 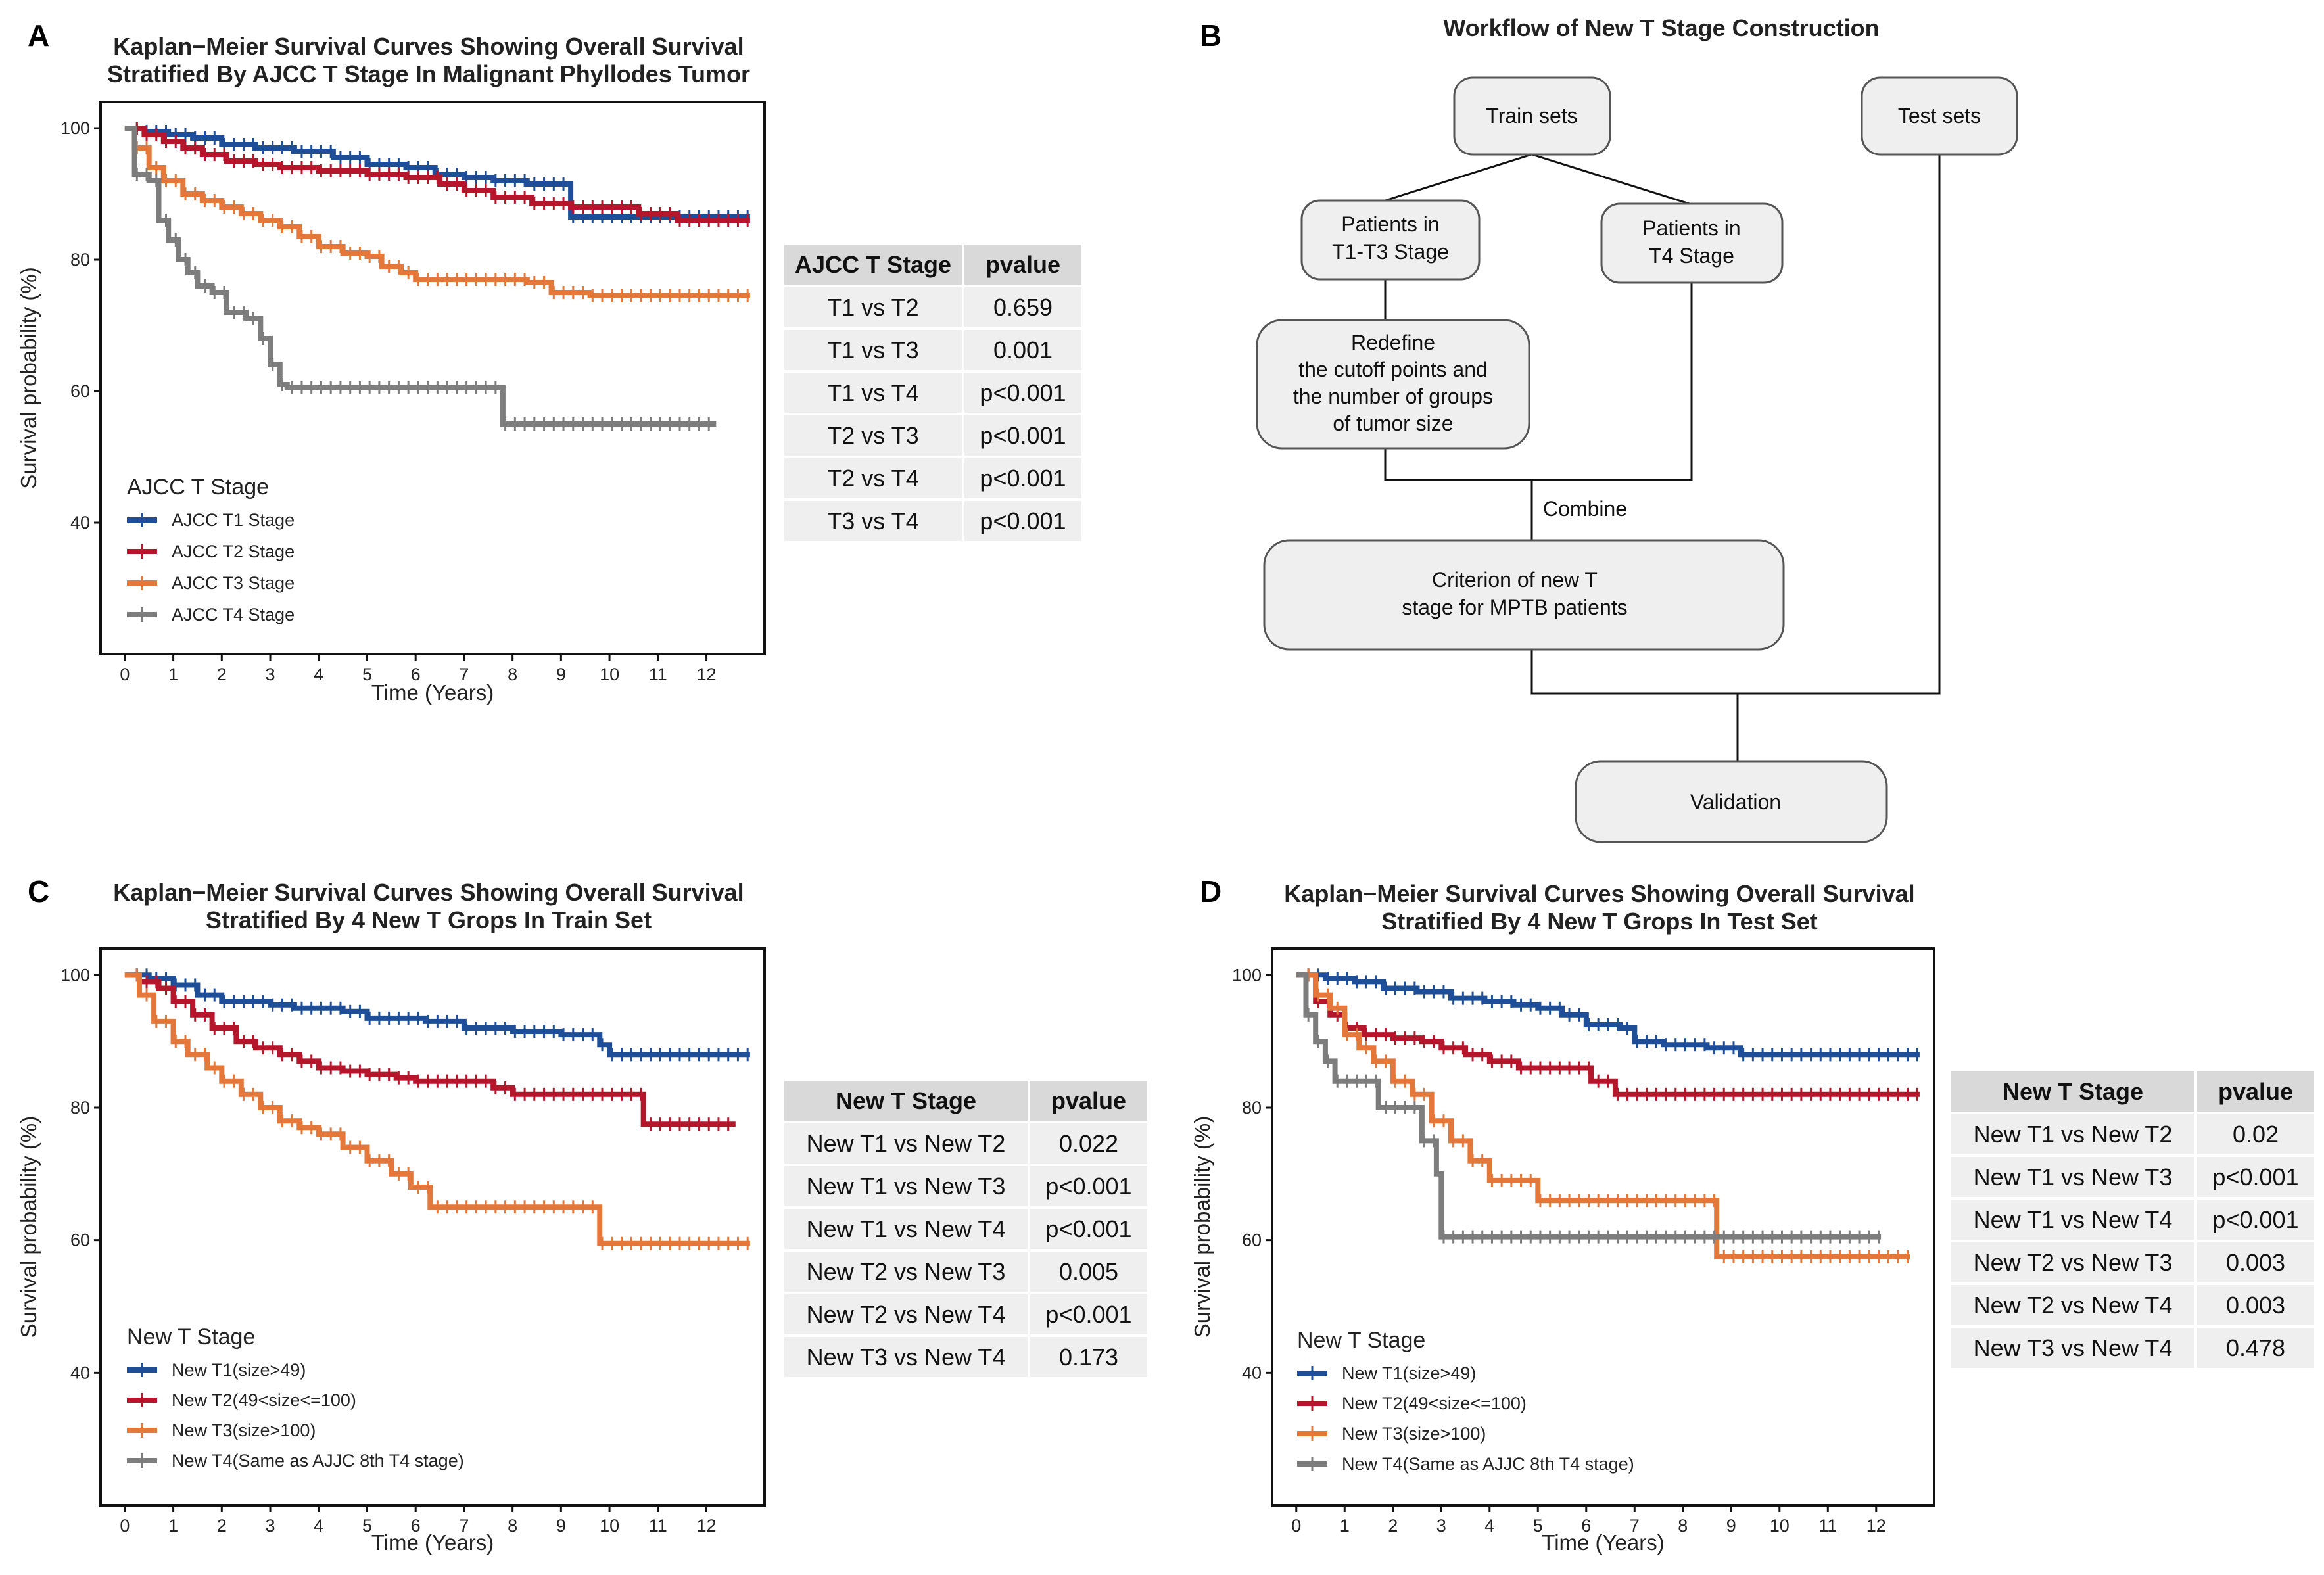 I want to click on table-cell-text: New T1 vs New T4, so click(x=906, y=1229).